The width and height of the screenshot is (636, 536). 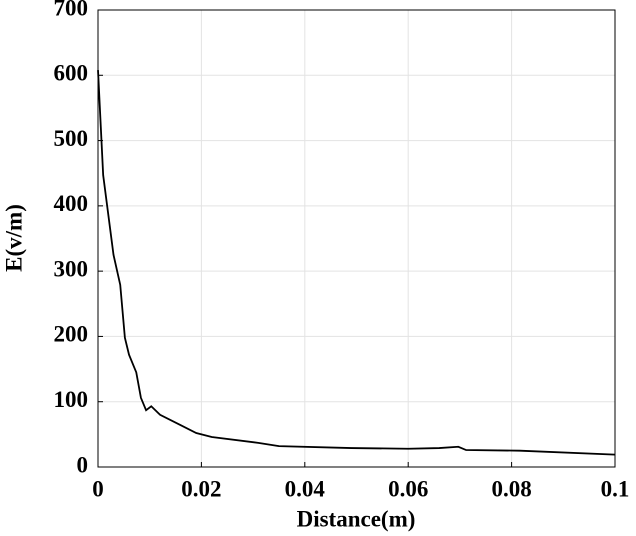 I want to click on y-axis-label: E(v/m), so click(x=13, y=238).